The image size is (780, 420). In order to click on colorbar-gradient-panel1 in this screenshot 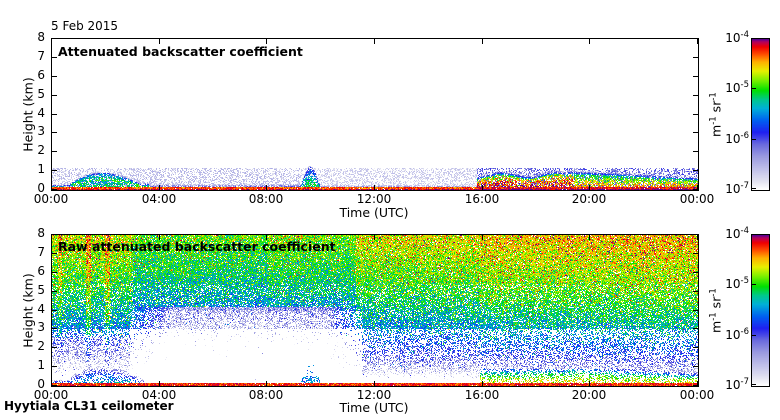, I will do `click(760, 114)`.